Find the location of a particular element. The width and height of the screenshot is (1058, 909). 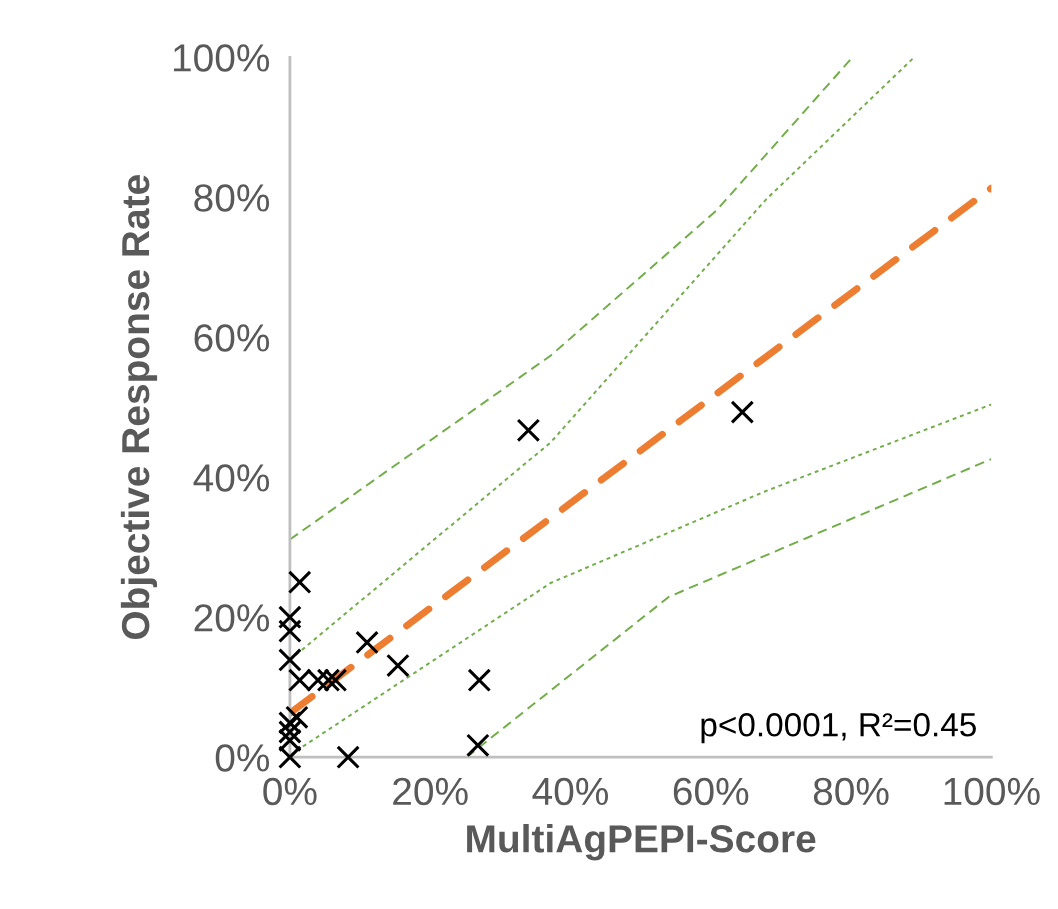

x-tick-label: 100% is located at coordinates (992, 791).